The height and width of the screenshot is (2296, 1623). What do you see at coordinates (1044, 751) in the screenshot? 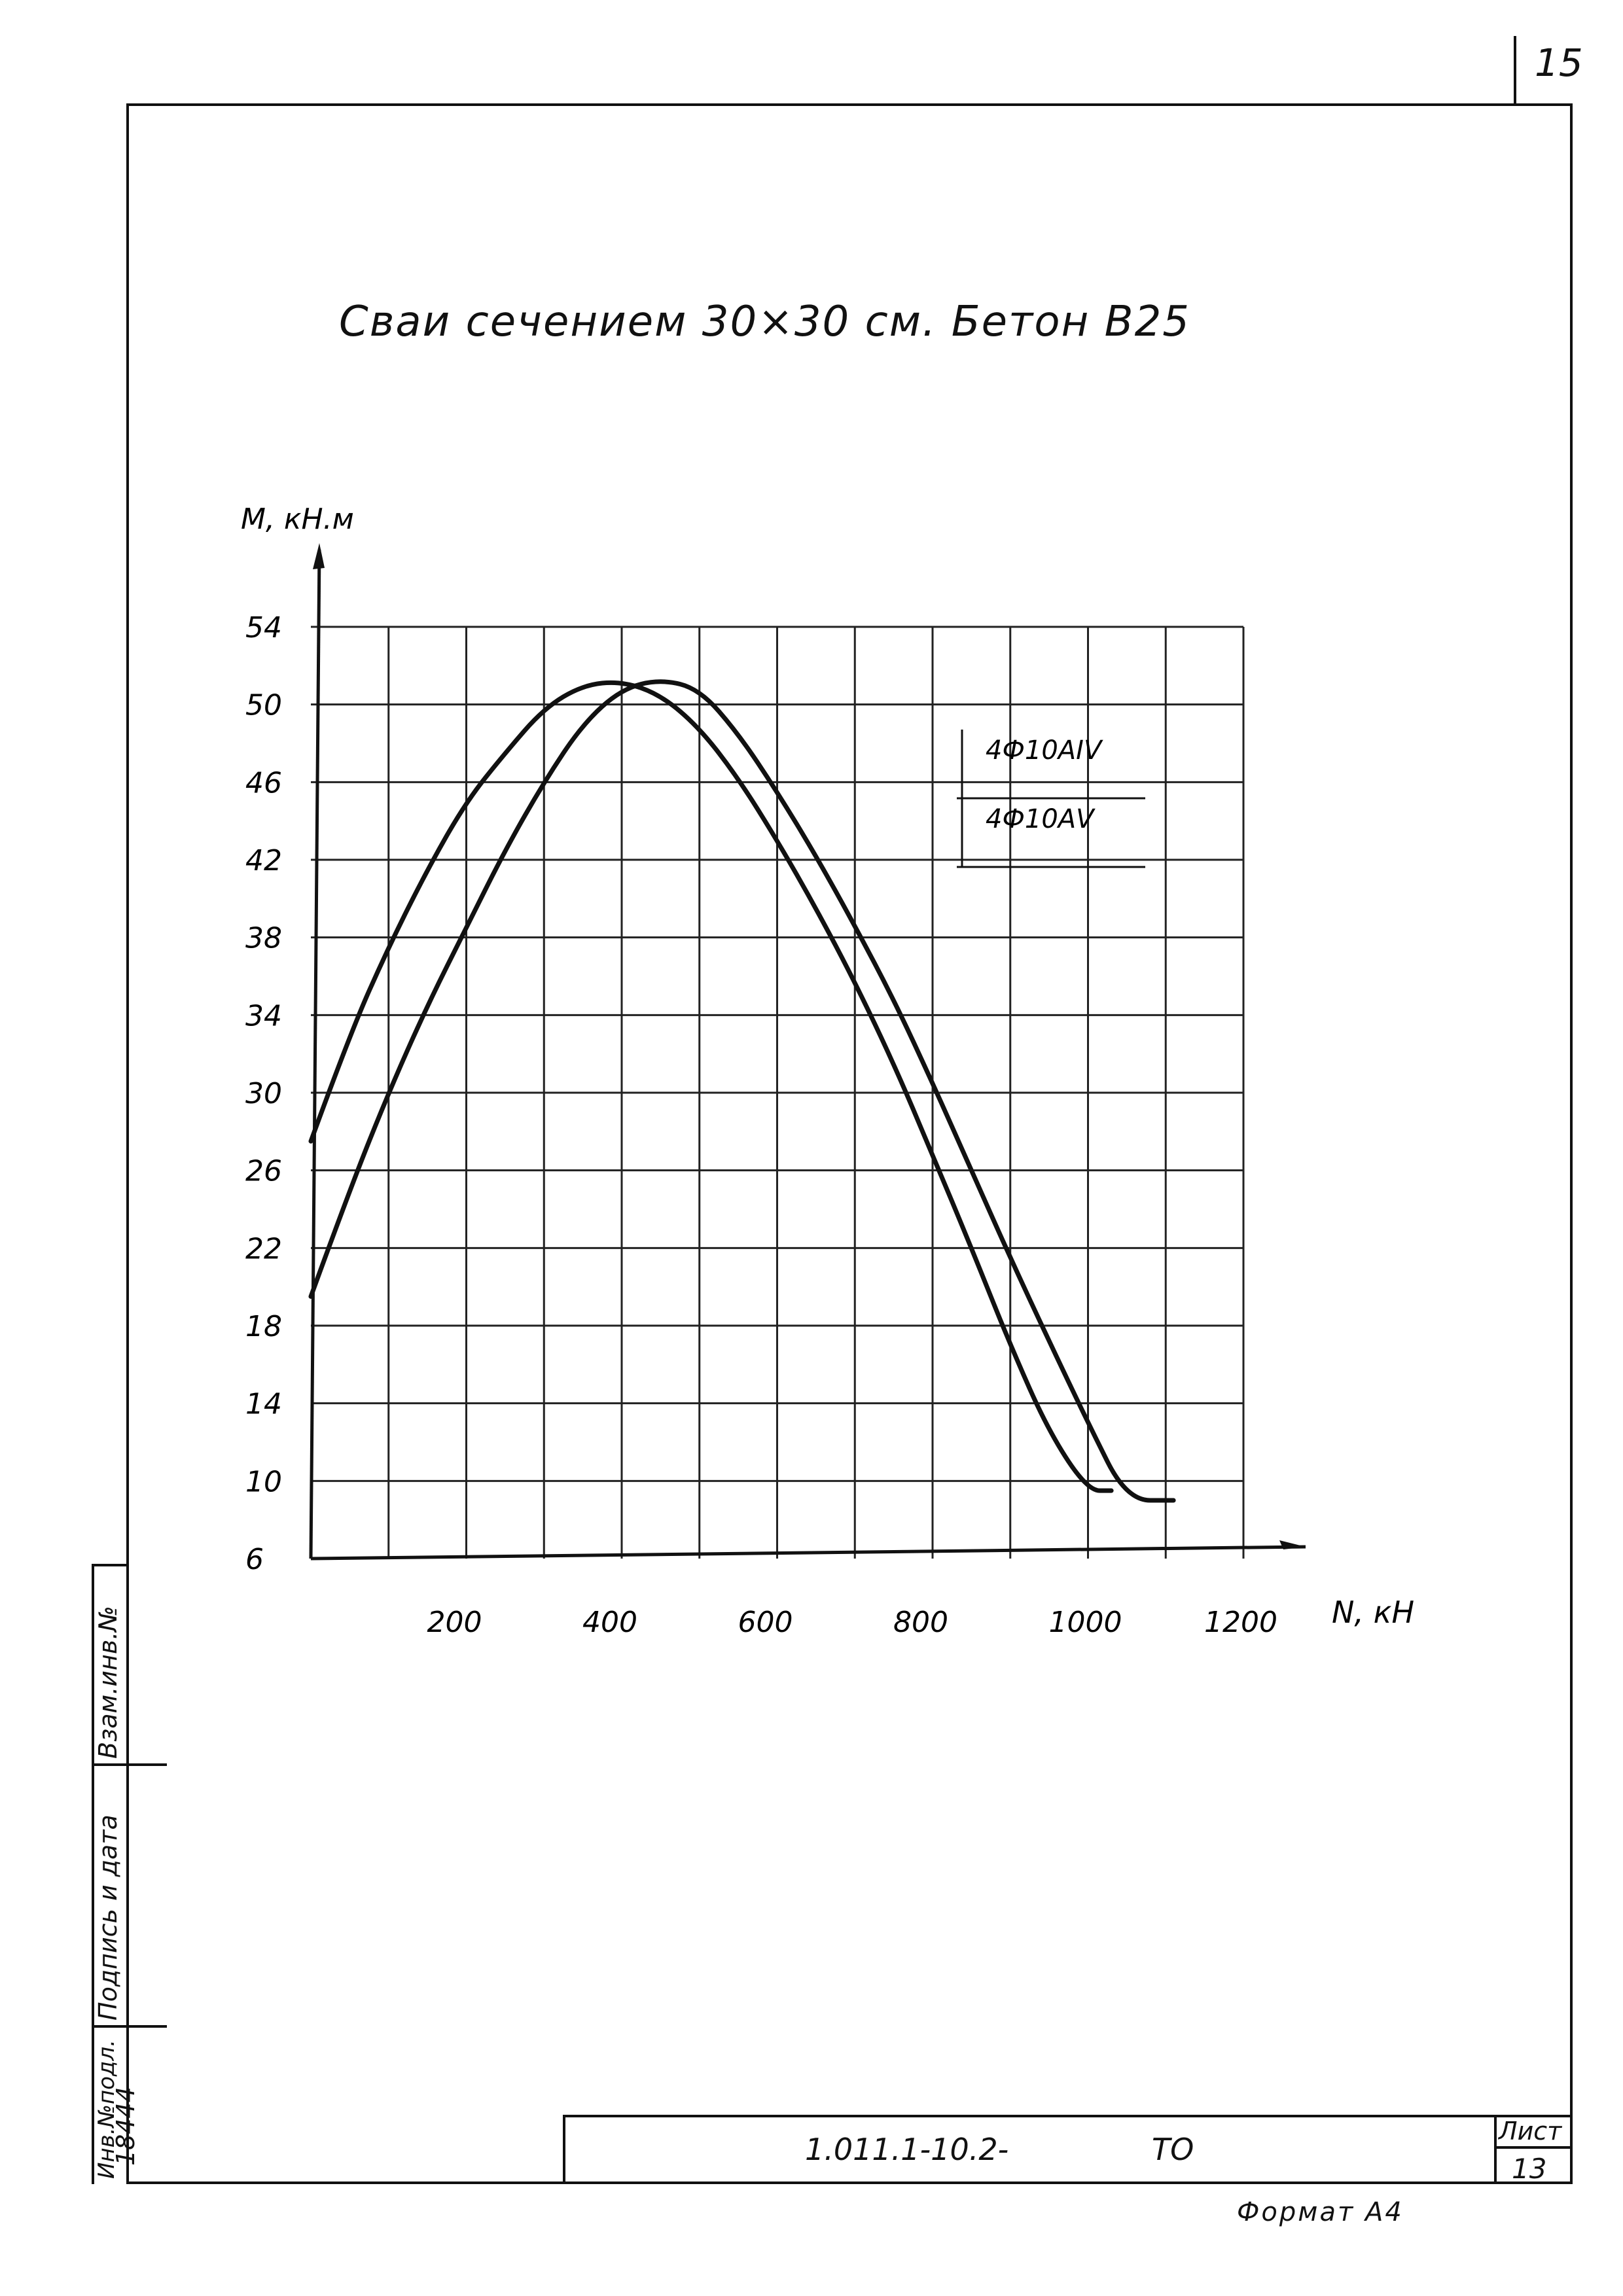
I see `legend-entry-1: 4Ф10АIV` at bounding box center [1044, 751].